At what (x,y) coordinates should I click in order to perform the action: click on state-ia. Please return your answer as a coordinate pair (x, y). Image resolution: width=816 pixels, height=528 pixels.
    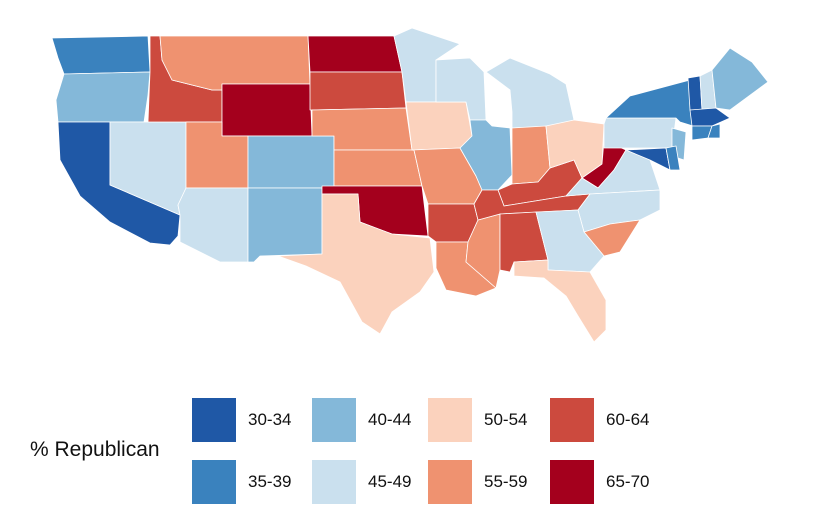
    Looking at the image, I should click on (439, 126).